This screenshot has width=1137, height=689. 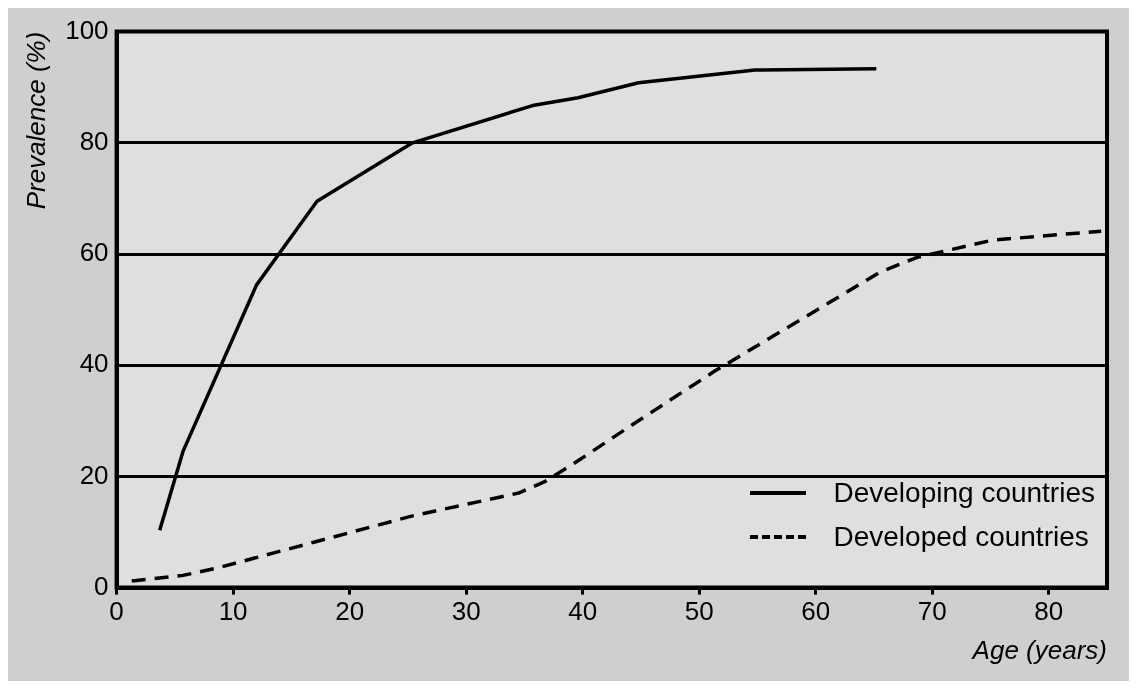 What do you see at coordinates (699, 611) in the screenshot?
I see `x-tick-label: 50` at bounding box center [699, 611].